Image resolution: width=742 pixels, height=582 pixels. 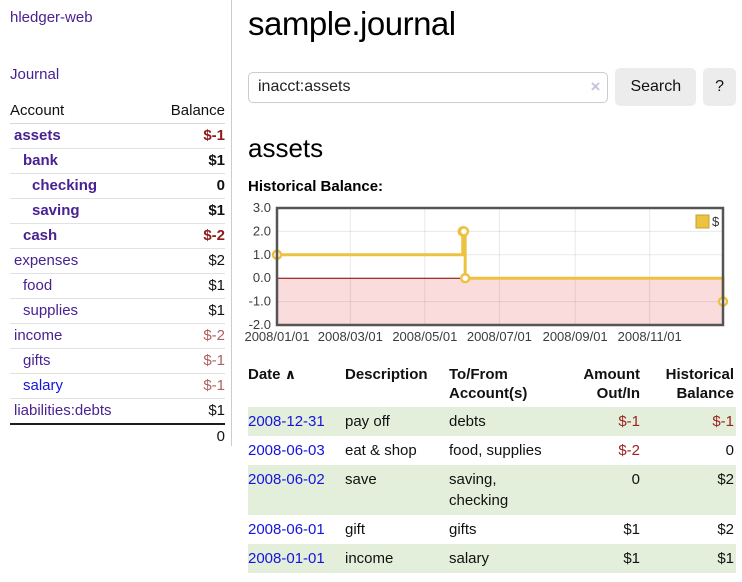 I want to click on account-link: gifts, so click(x=37, y=360).